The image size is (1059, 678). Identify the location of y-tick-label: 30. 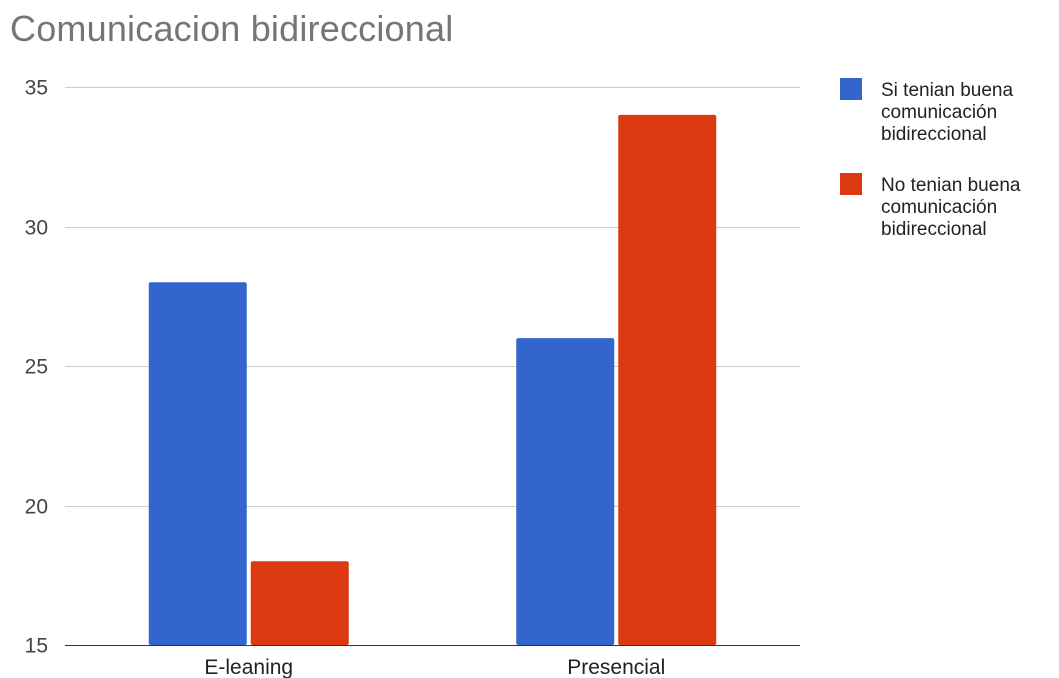
(36, 228).